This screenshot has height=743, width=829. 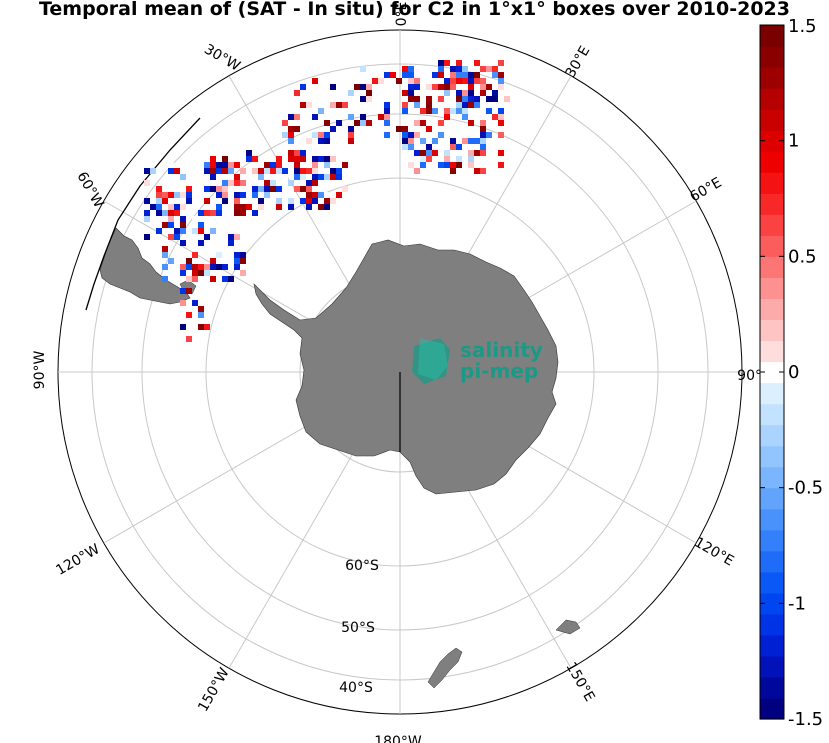 I want to click on pimep-logo: salinity pi-mep, so click(x=477, y=361).